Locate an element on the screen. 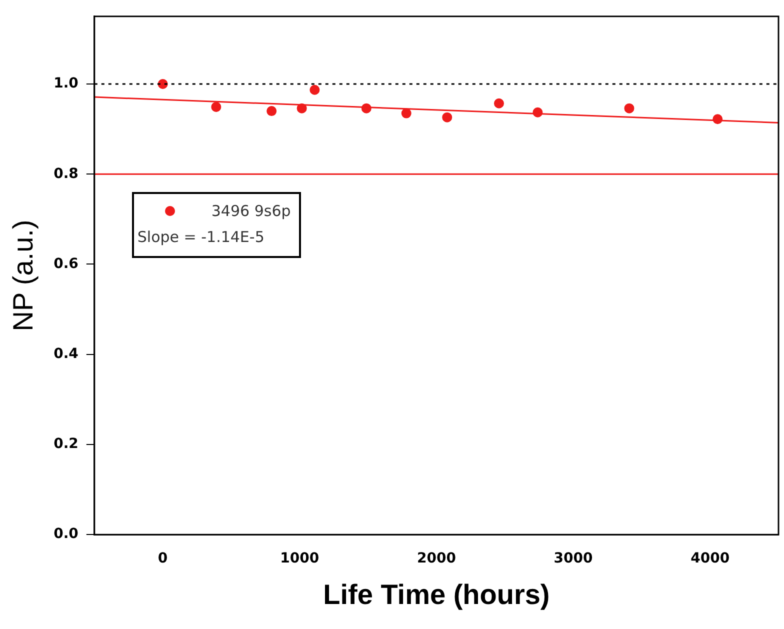 The width and height of the screenshot is (784, 629). legend-label: 3496 9s6p is located at coordinates (251, 211).